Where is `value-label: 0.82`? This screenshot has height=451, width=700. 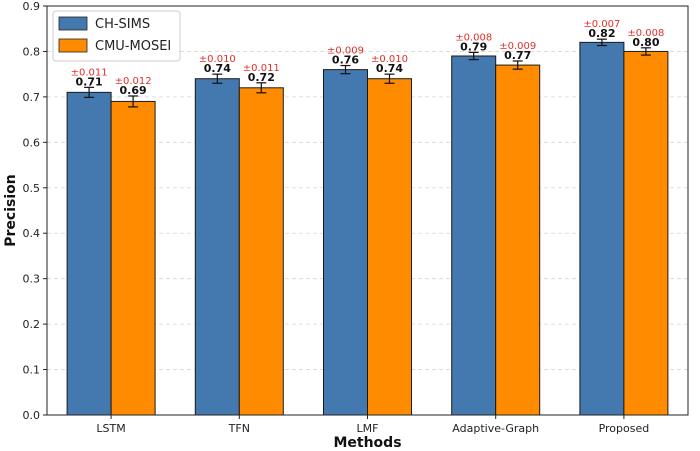
value-label: 0.82 is located at coordinates (601, 33).